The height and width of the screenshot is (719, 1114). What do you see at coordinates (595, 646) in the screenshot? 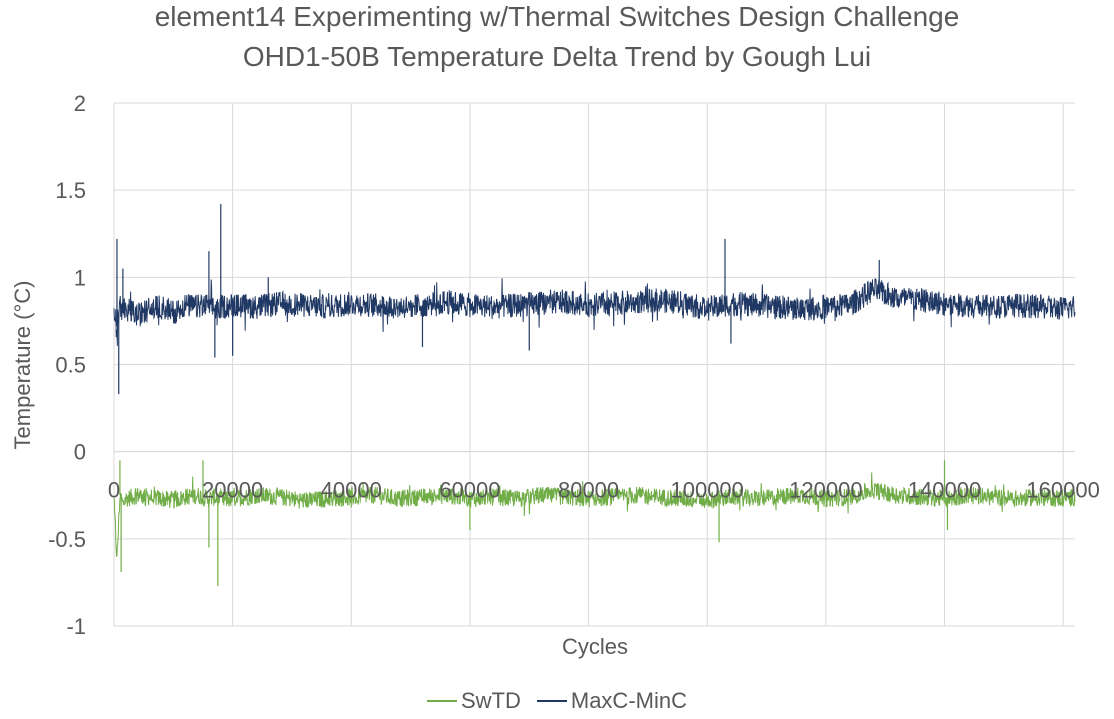
I see `x-axis-title: Cycles` at bounding box center [595, 646].